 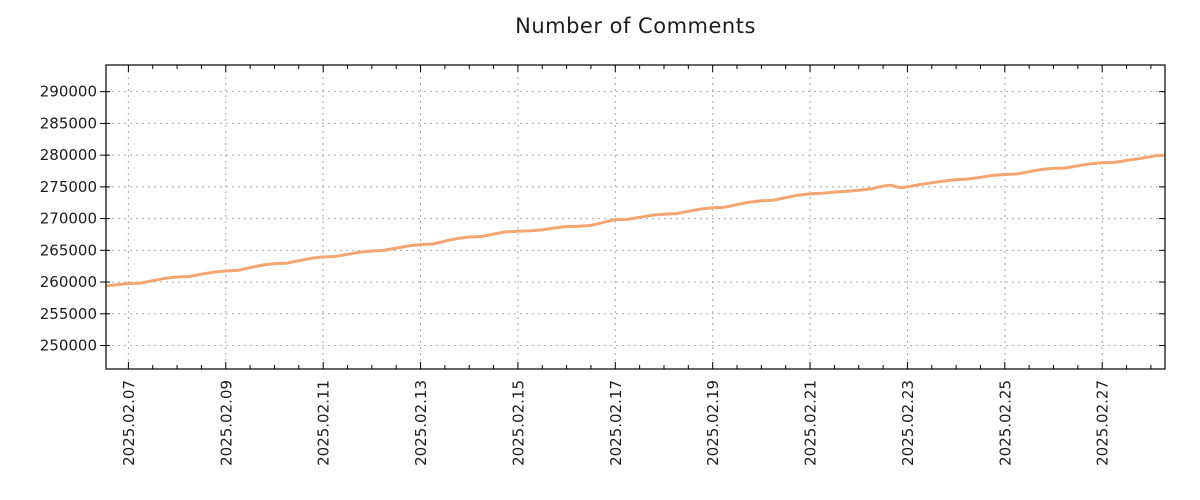 I want to click on x-tick-label: 2025.02.19, so click(x=713, y=423).